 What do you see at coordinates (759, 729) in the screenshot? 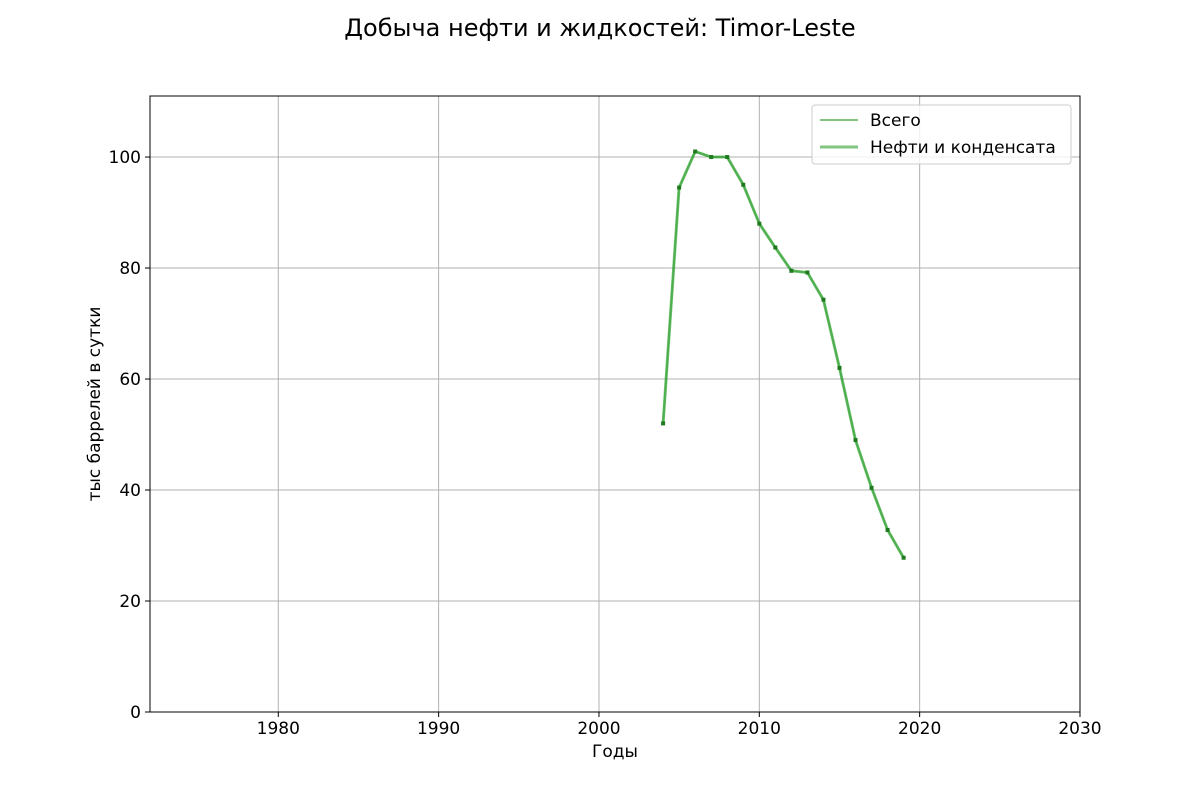
I see `x-tick-label: 2010` at bounding box center [759, 729].